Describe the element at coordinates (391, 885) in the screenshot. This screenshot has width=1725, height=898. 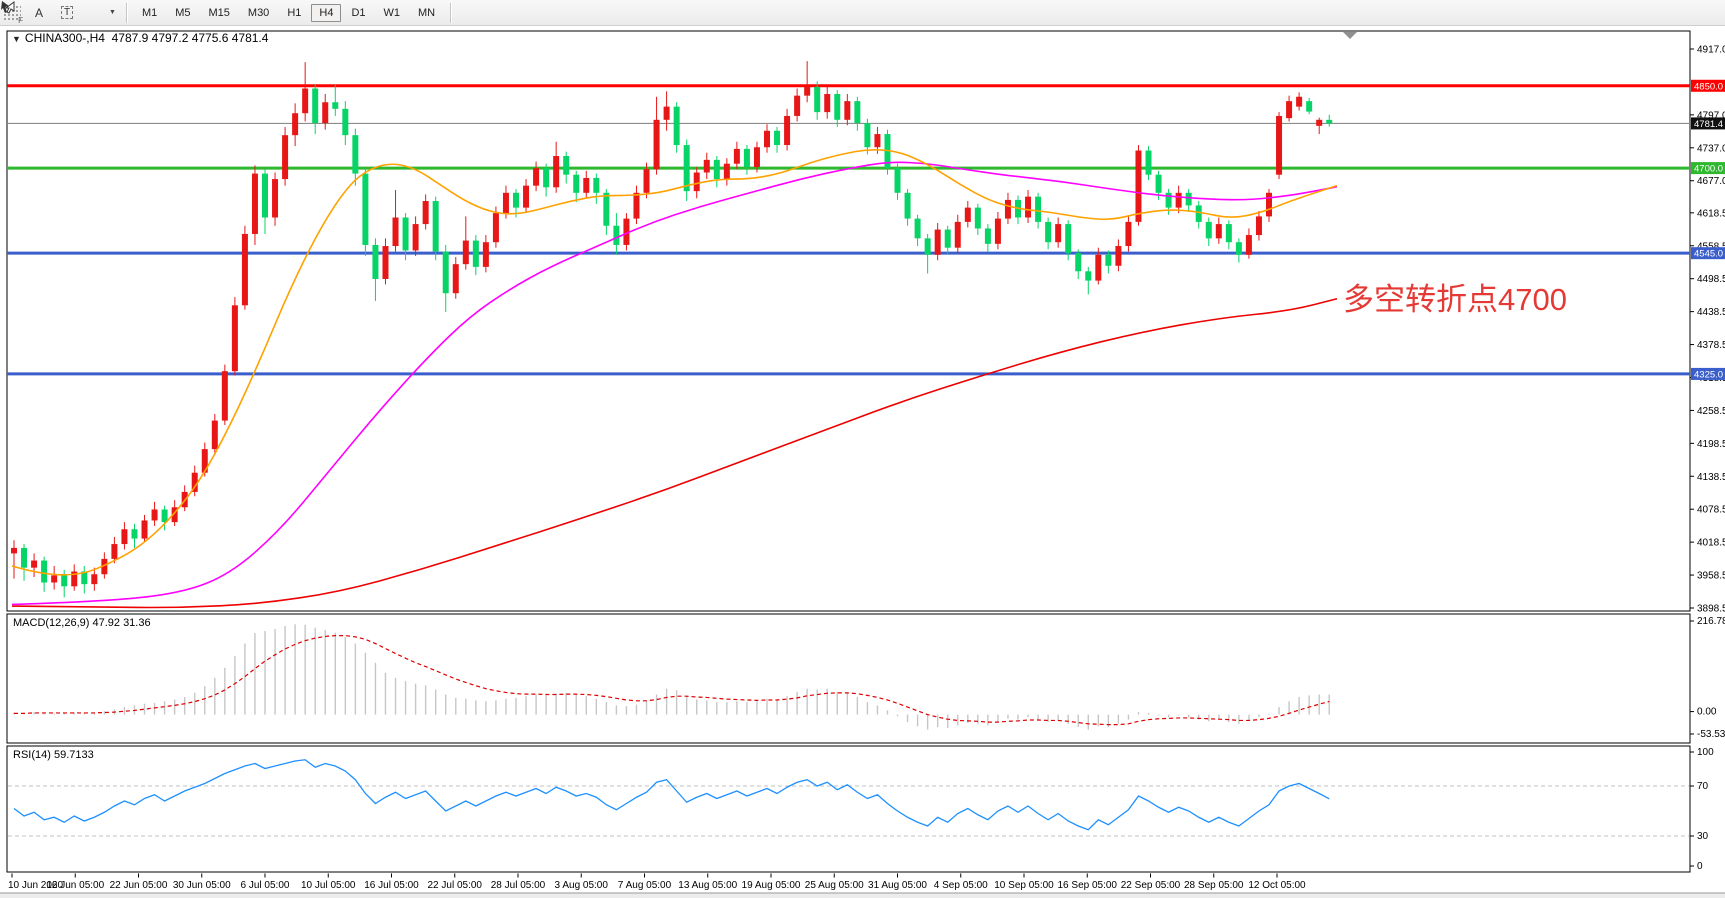
I see `svg-text: 16 Jul 05:00` at that location.